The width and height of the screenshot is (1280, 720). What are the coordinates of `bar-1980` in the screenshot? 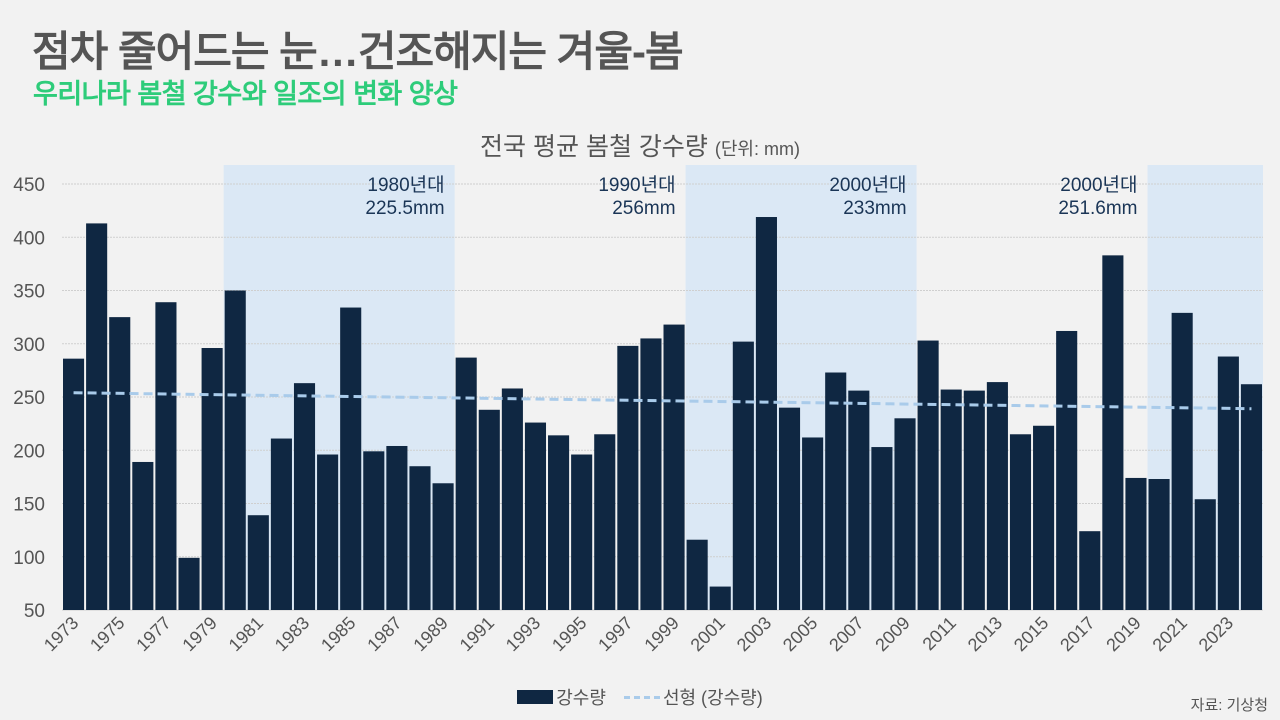 It's located at (235, 450).